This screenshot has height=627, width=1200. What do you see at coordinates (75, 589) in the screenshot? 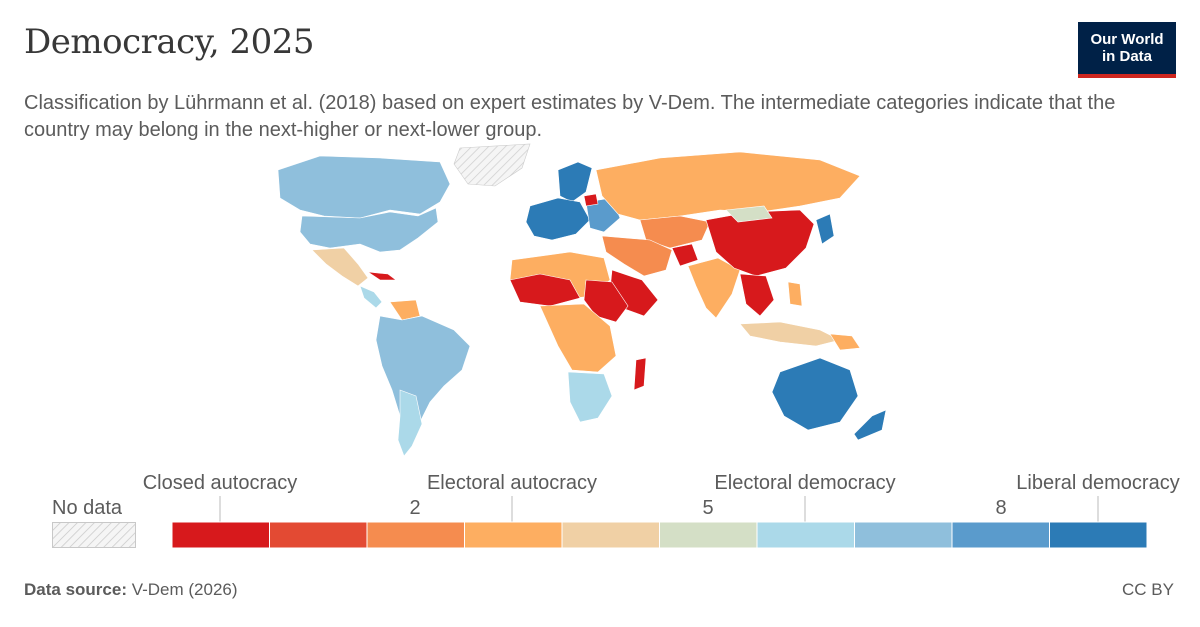
I see `data-source-label: Data source:` at bounding box center [75, 589].